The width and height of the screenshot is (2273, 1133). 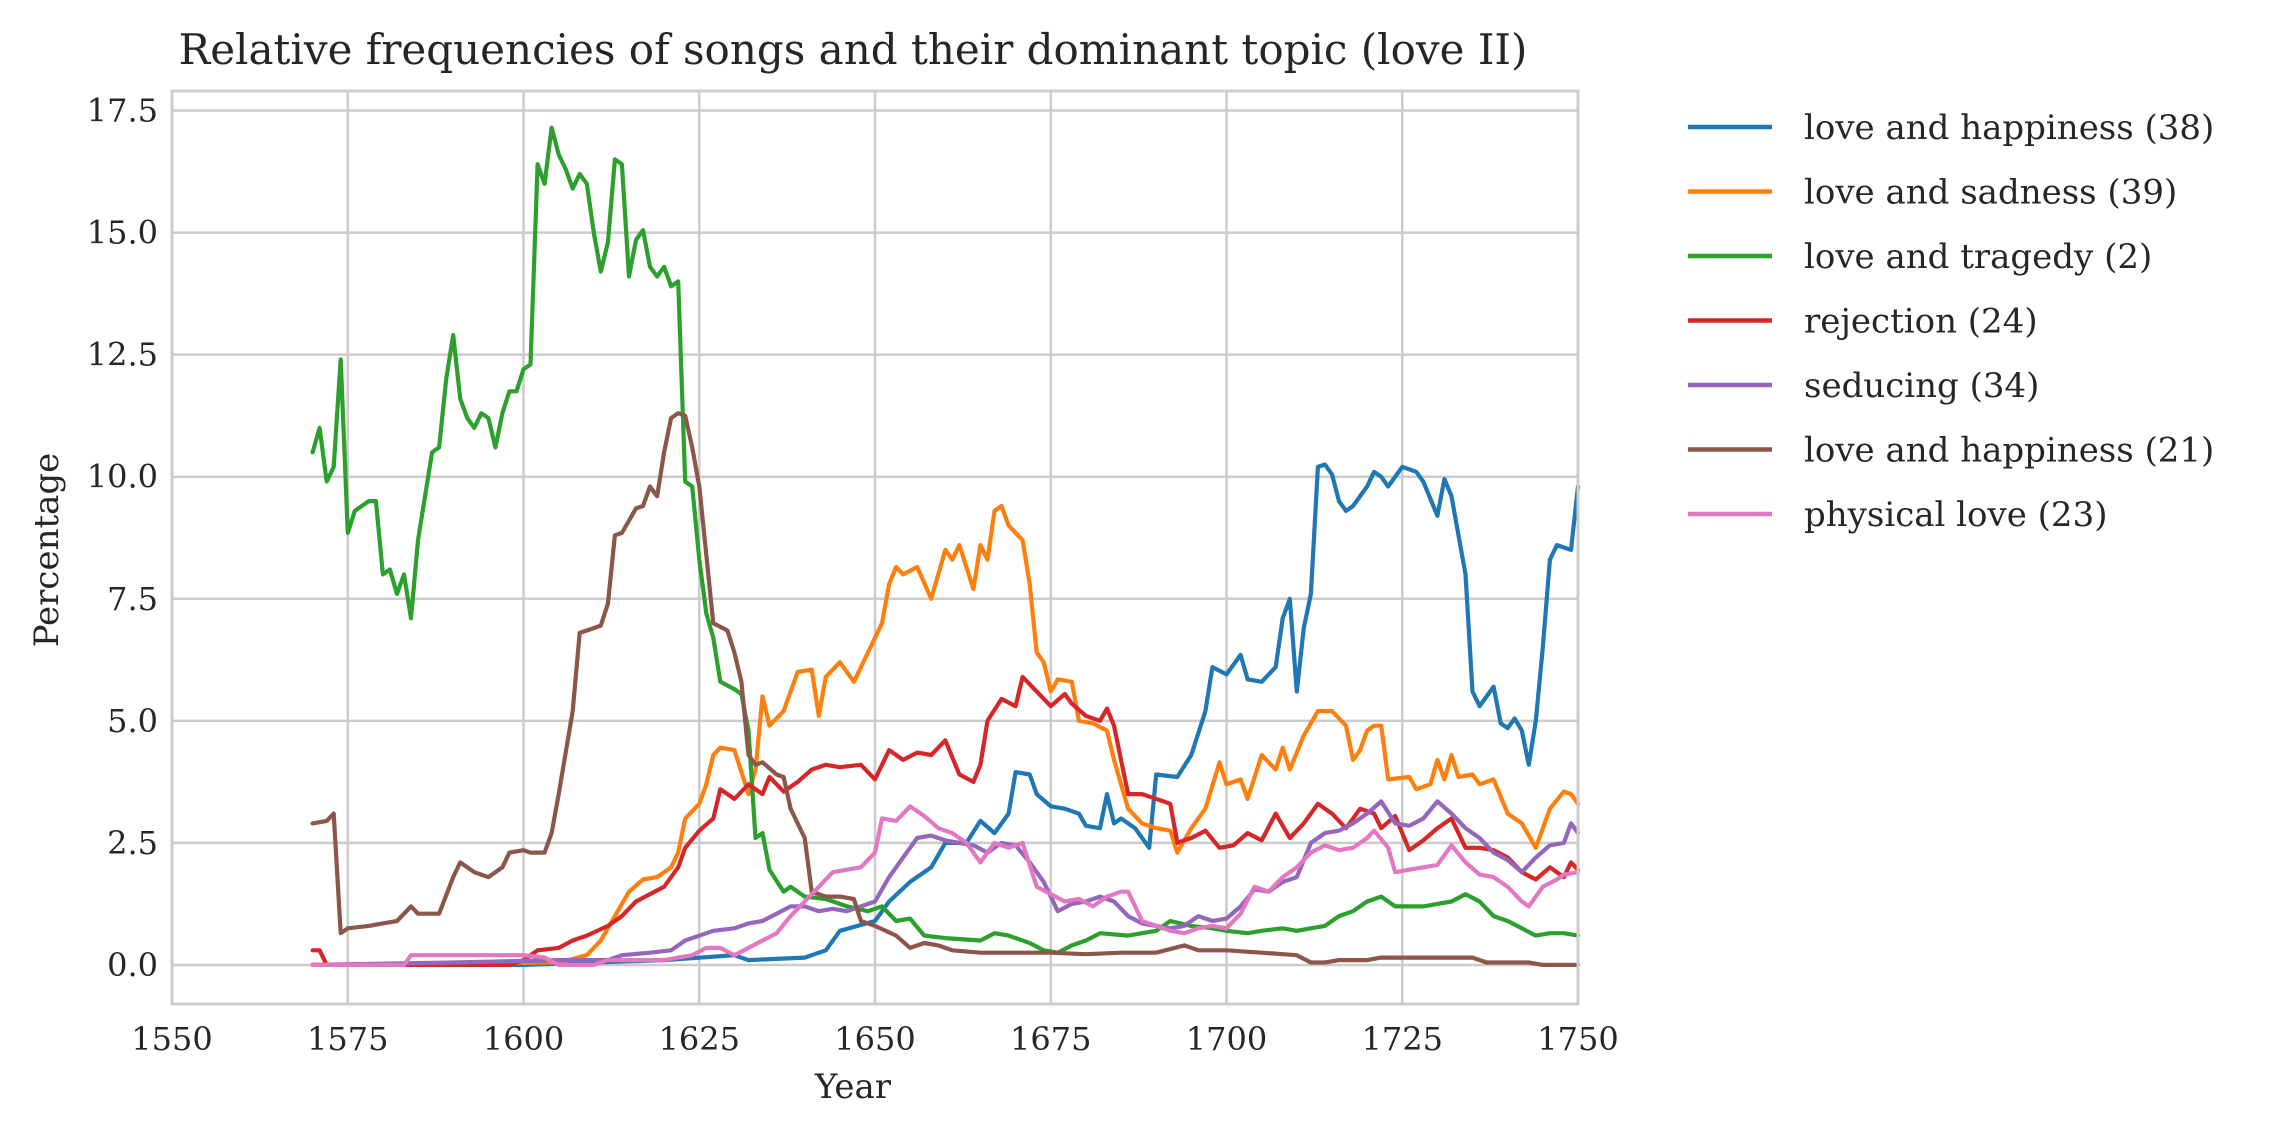 What do you see at coordinates (132, 965) in the screenshot?
I see `y-tick-label: 0.0` at bounding box center [132, 965].